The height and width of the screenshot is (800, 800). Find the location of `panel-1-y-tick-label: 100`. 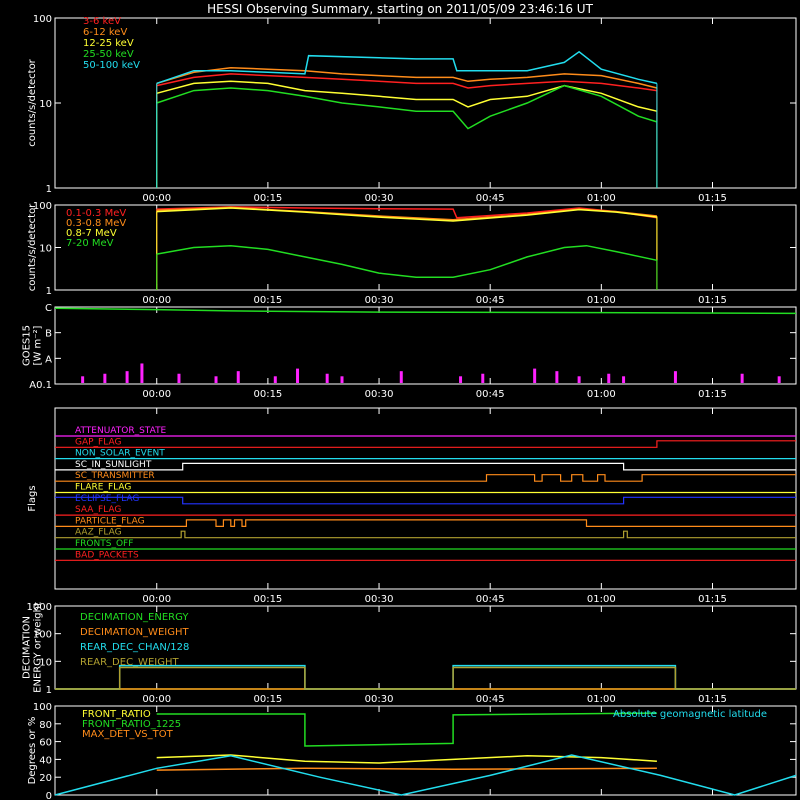

panel-1-y-tick-label: 100 is located at coordinates (42, 206).